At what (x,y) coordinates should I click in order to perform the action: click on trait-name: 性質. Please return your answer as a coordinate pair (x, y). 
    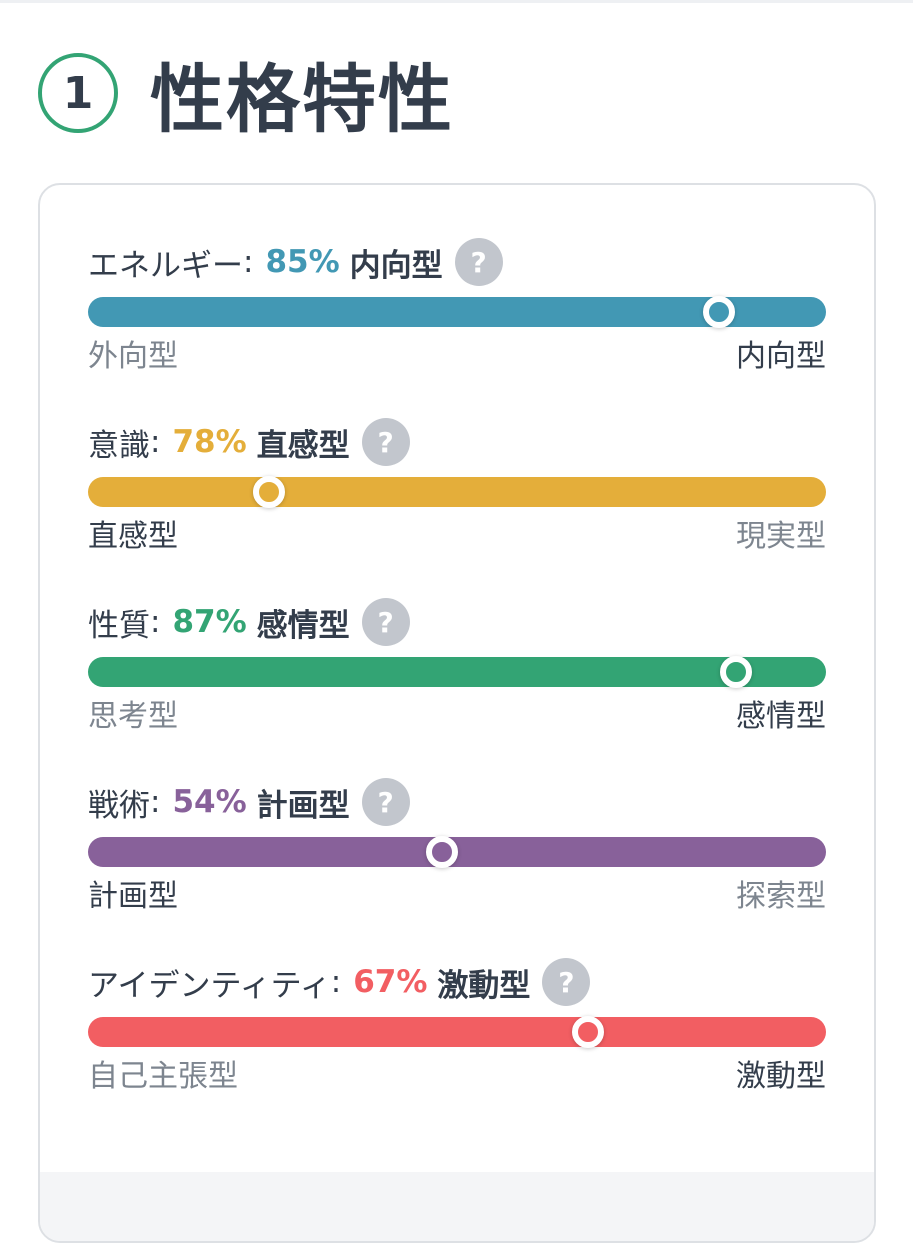
    Looking at the image, I should click on (119, 625).